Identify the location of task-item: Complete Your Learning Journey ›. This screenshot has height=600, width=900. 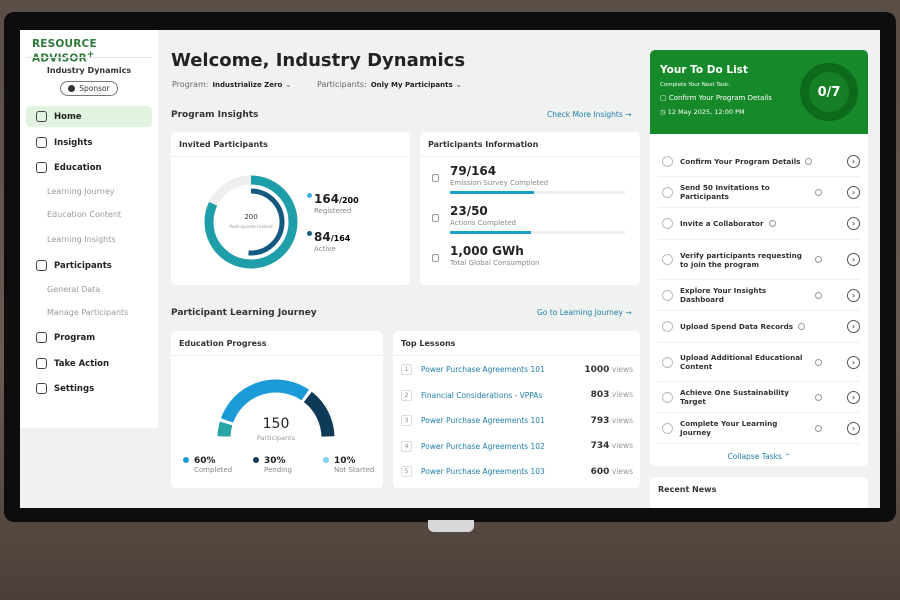
(759, 428).